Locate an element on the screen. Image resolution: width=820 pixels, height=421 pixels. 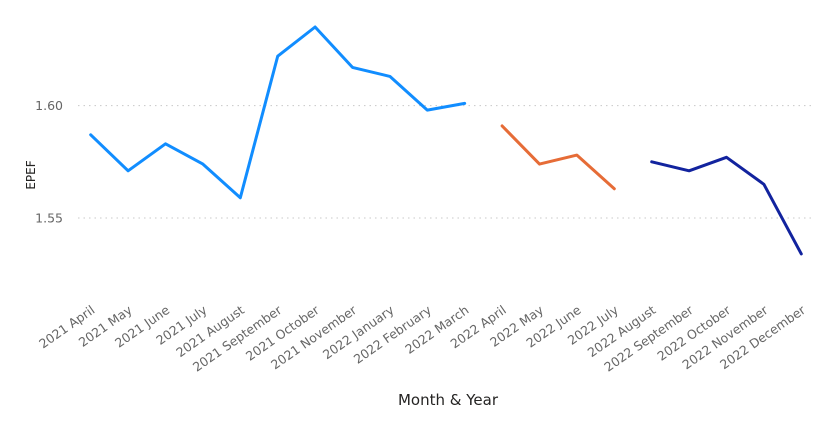
y-axis-title: EPEF is located at coordinates (31, 174).